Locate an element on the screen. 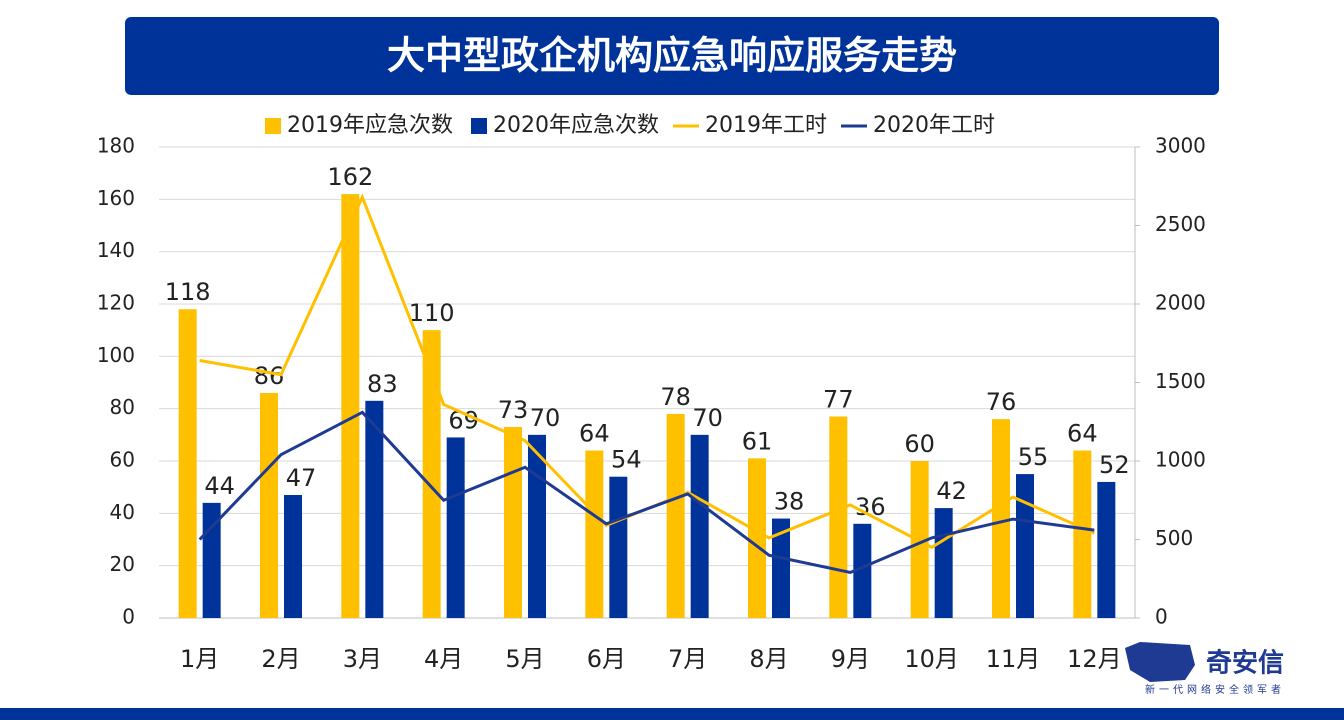 This screenshot has width=1344, height=720. y-tick-label: 160 is located at coordinates (116, 198).